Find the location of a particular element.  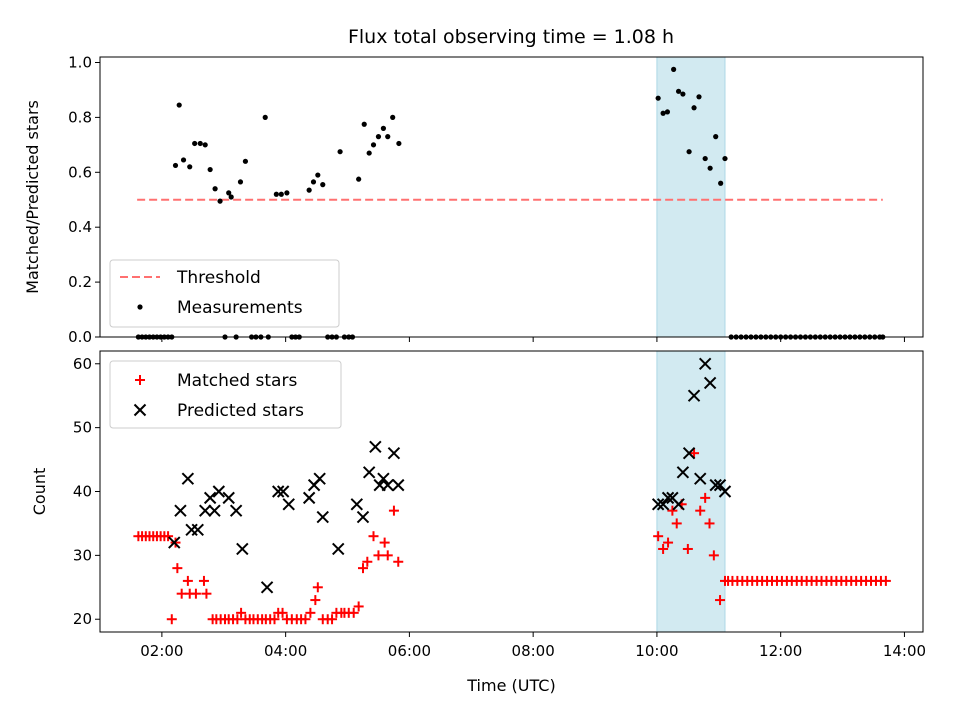

count-x-ticks: 02:00 04:00 06:00 08:00 10:00 12:00 14:00 is located at coordinates (533, 646).